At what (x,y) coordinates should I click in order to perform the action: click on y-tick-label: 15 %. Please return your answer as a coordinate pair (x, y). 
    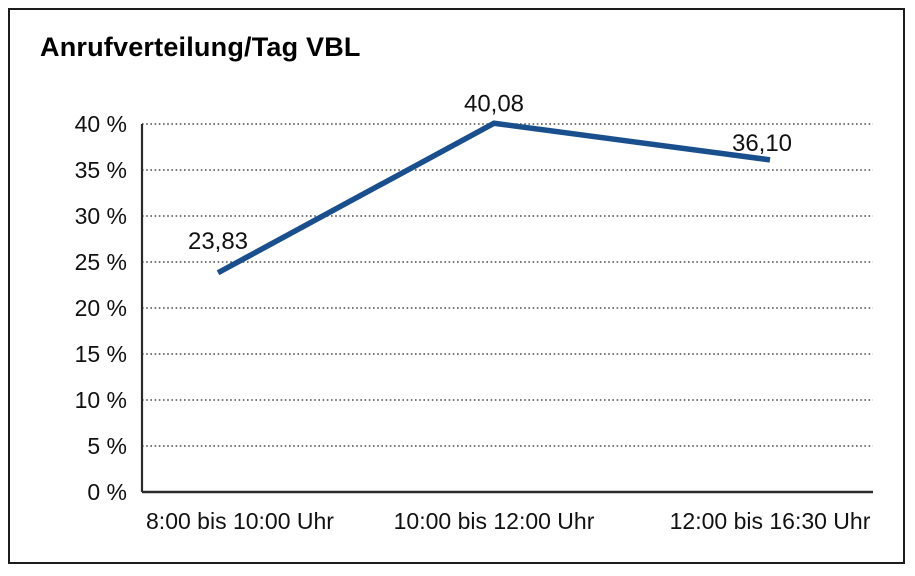
    Looking at the image, I should click on (101, 354).